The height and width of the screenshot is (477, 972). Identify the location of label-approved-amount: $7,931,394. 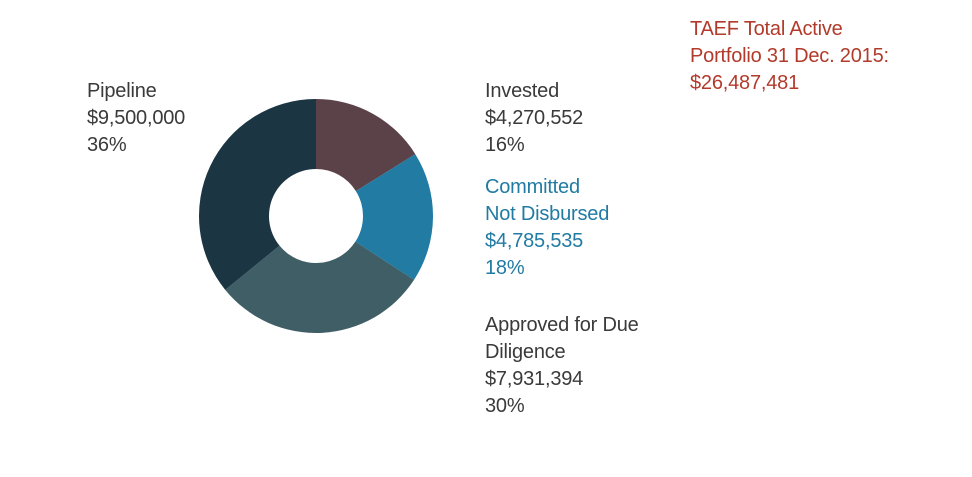
(534, 379).